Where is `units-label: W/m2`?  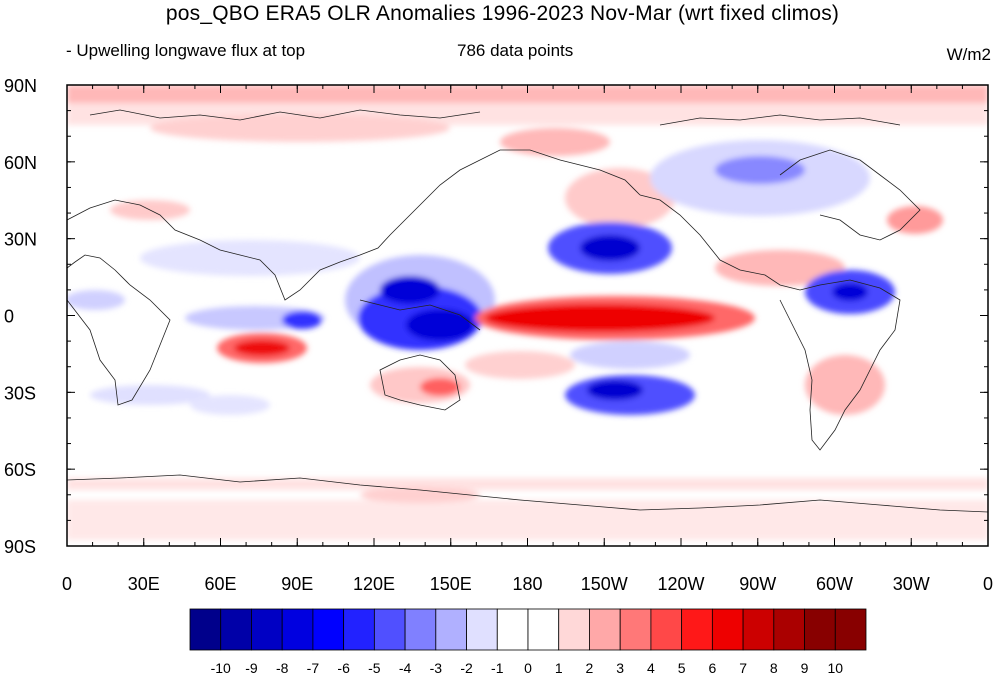 units-label: W/m2 is located at coordinates (968, 54).